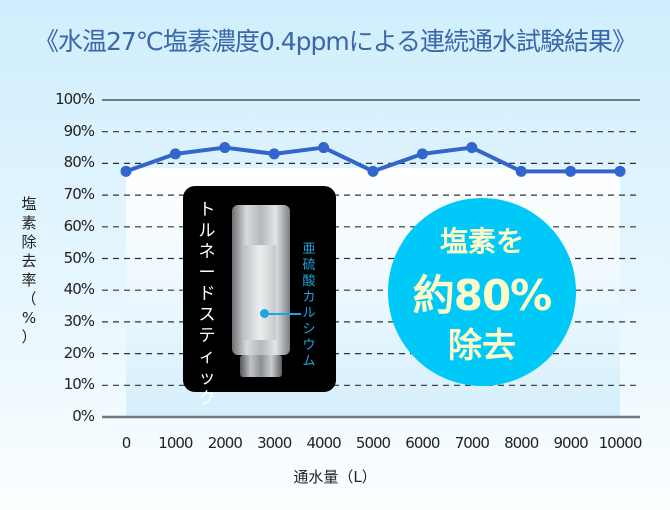  I want to click on x-tick-label: 9000, so click(571, 443).